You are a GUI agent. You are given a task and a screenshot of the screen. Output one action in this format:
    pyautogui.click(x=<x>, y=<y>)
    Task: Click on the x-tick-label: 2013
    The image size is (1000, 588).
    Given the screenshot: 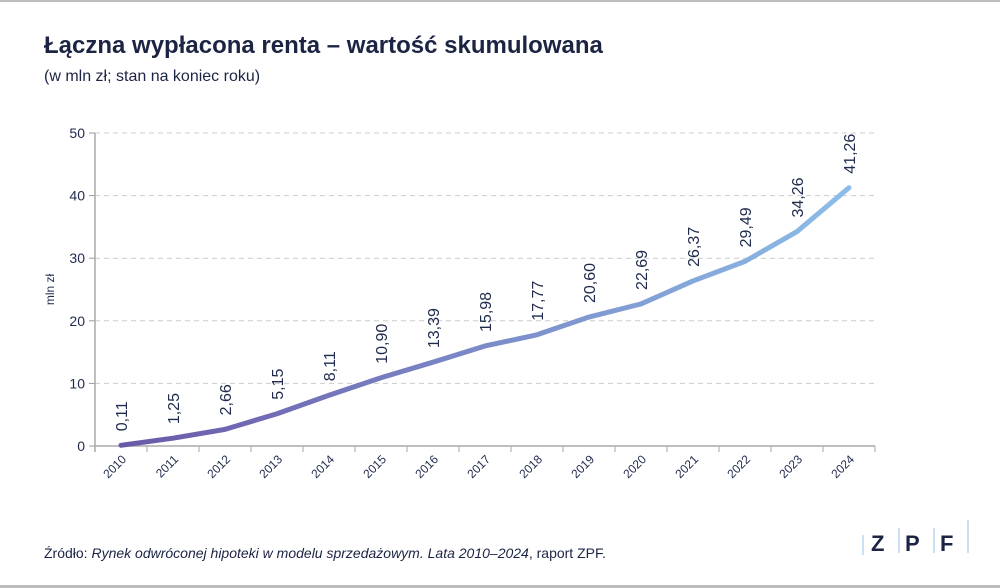 What is the action you would take?
    pyautogui.click(x=270, y=466)
    